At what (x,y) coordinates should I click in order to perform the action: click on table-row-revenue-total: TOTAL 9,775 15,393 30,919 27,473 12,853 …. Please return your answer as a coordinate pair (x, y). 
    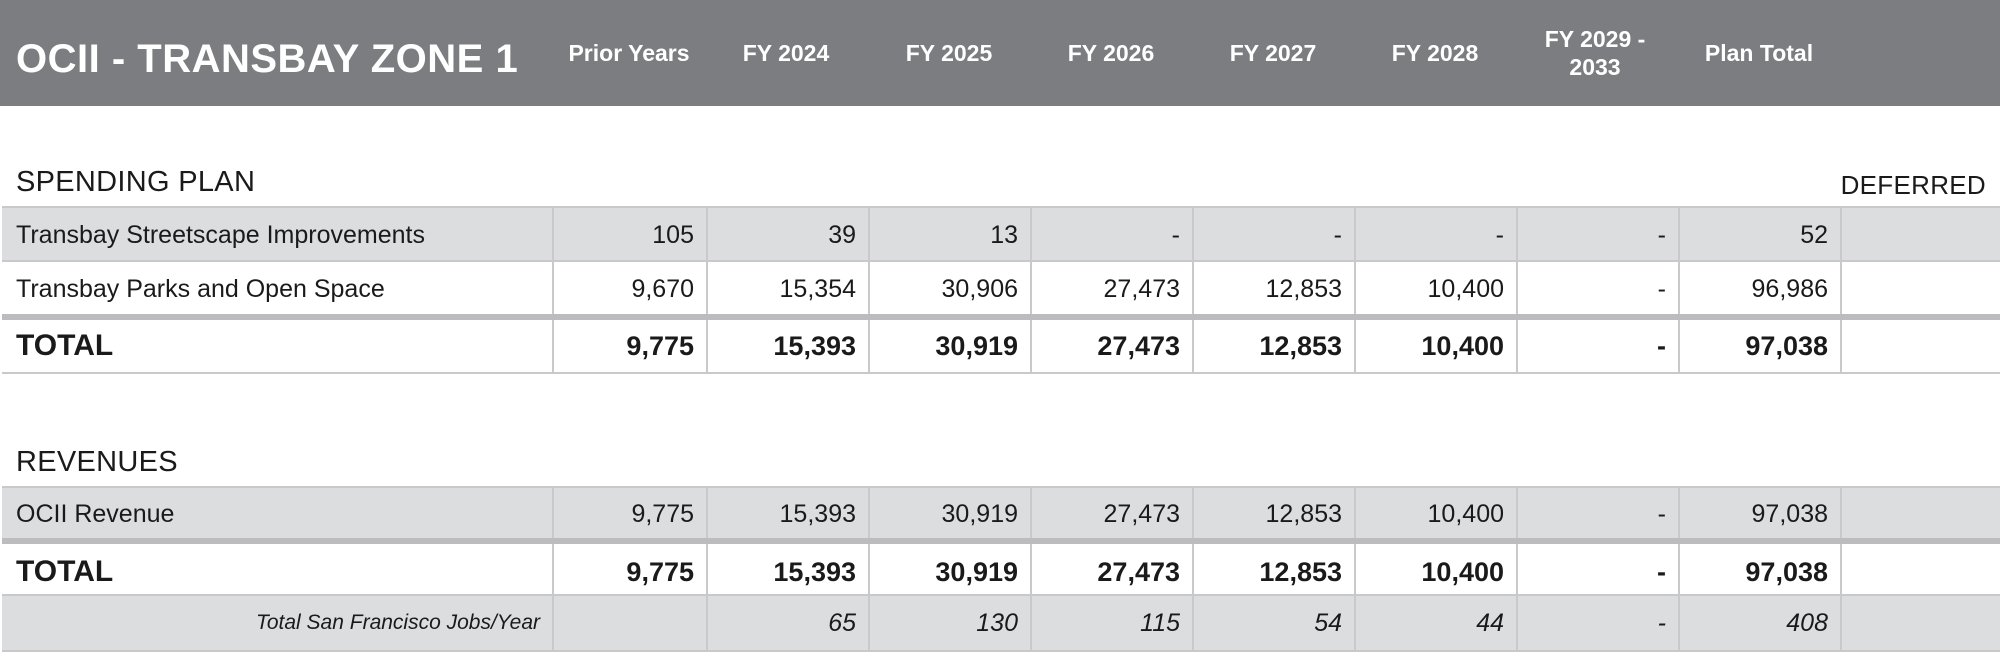
    Looking at the image, I should click on (1001, 569).